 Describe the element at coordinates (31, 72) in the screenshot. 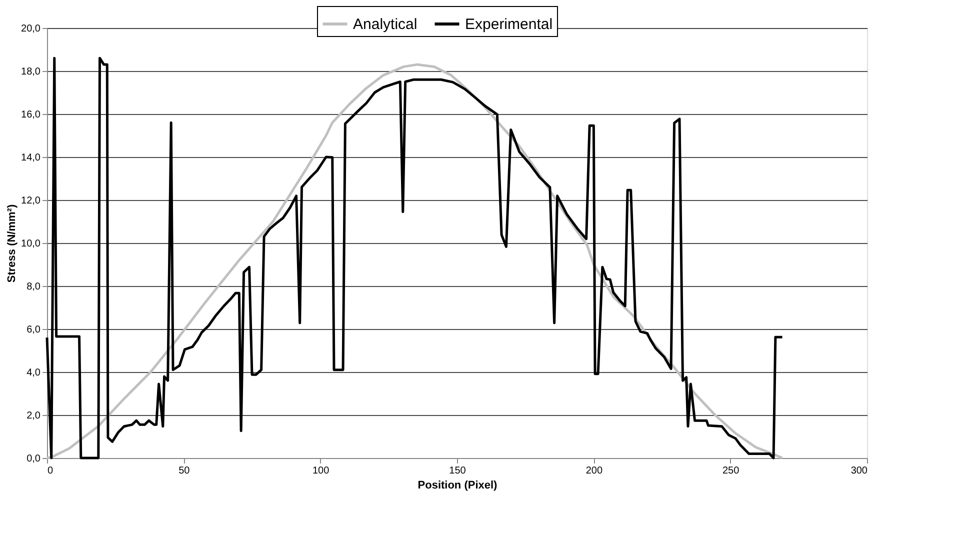

I see `y-tick-label: 18,0` at that location.